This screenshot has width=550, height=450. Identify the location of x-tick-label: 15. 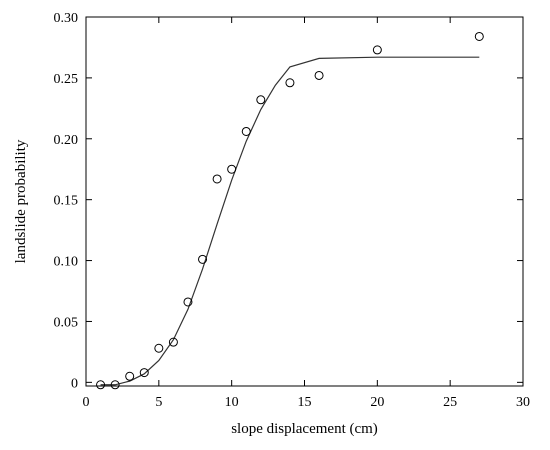
(305, 402).